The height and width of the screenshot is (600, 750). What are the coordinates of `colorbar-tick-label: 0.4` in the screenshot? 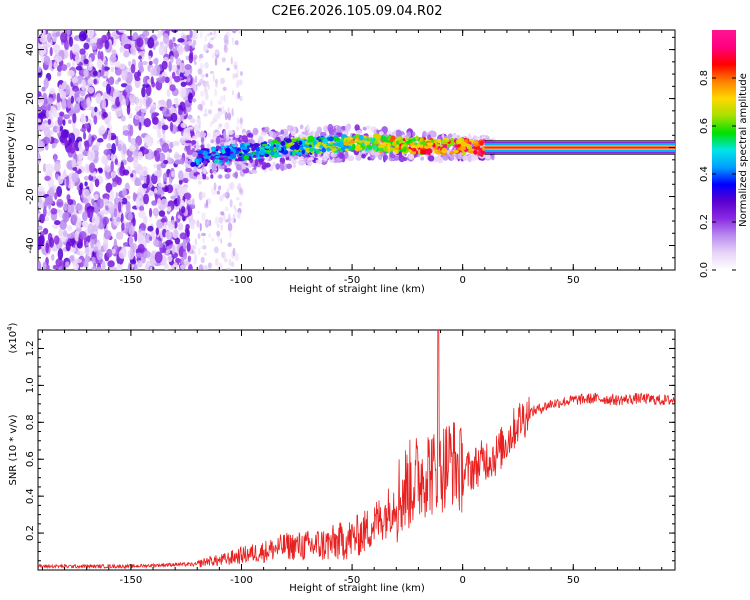 It's located at (704, 174).